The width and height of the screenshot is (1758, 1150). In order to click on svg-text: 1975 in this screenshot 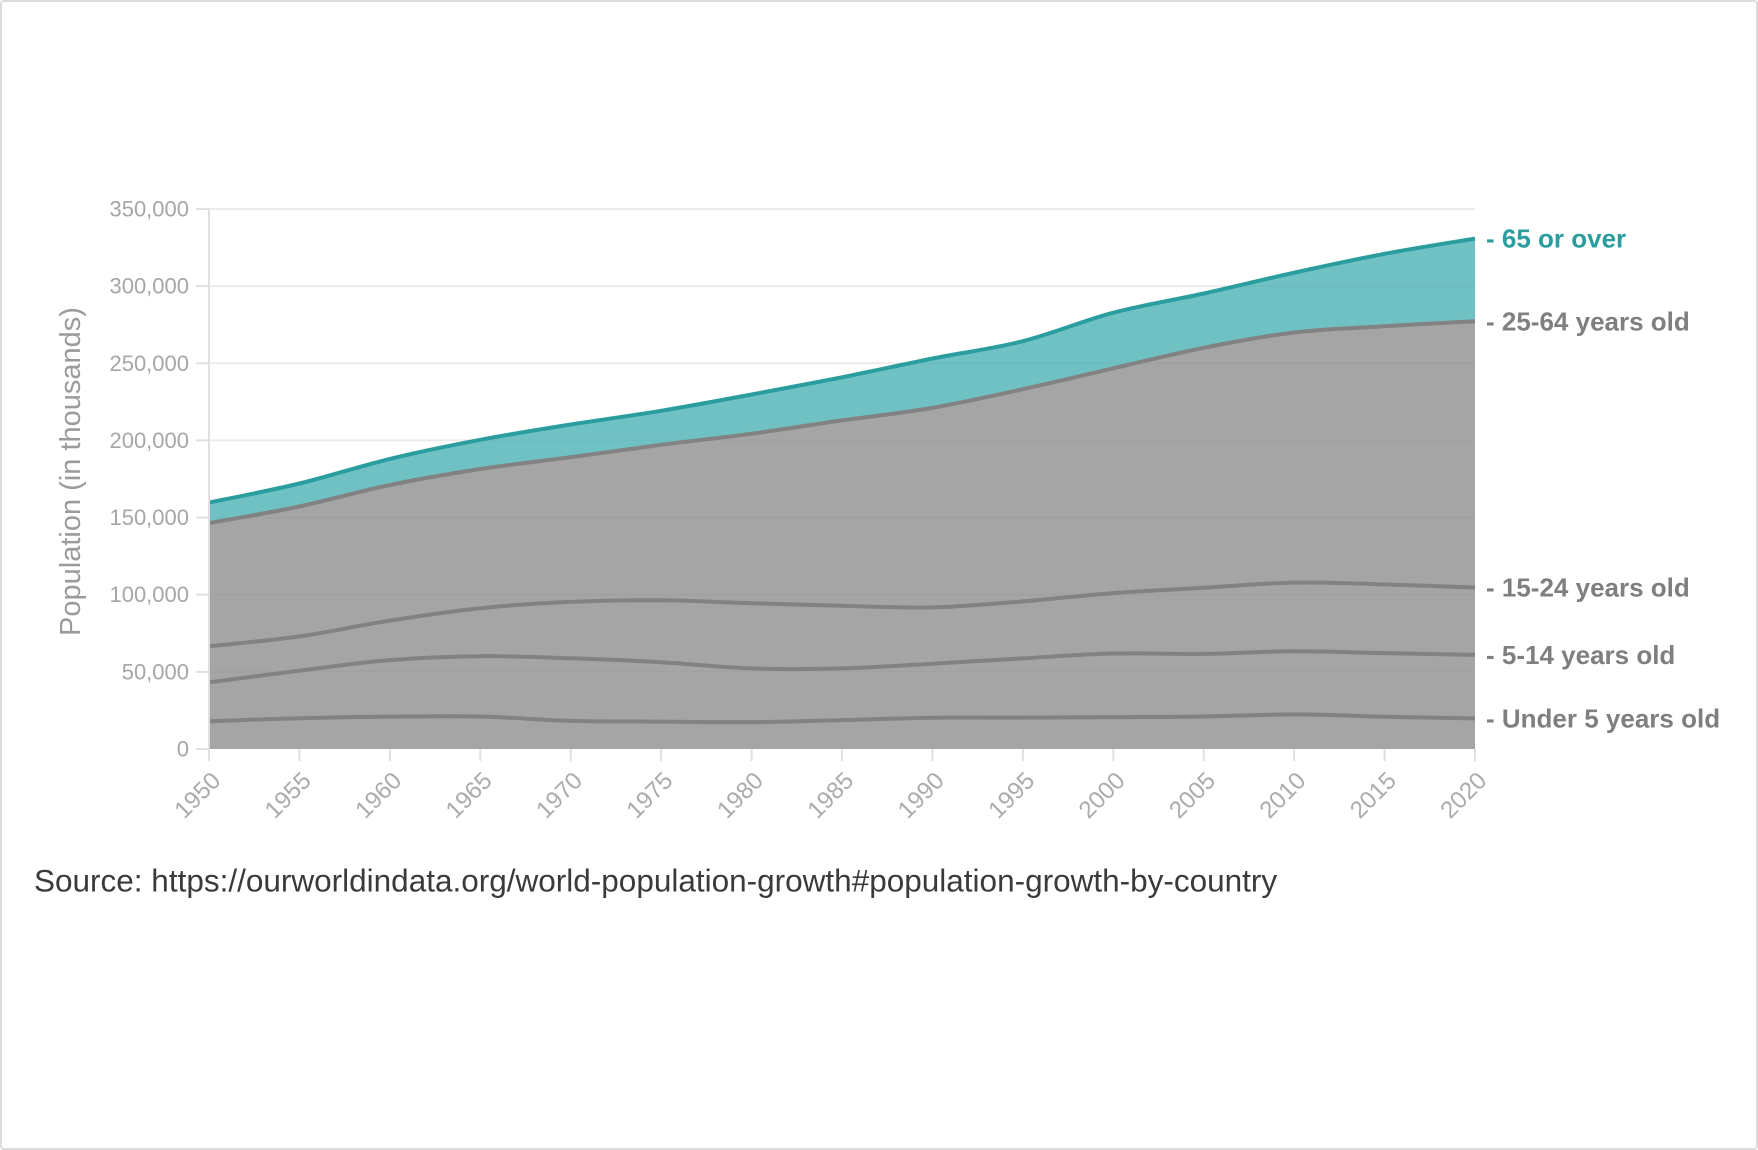, I will do `click(649, 795)`.